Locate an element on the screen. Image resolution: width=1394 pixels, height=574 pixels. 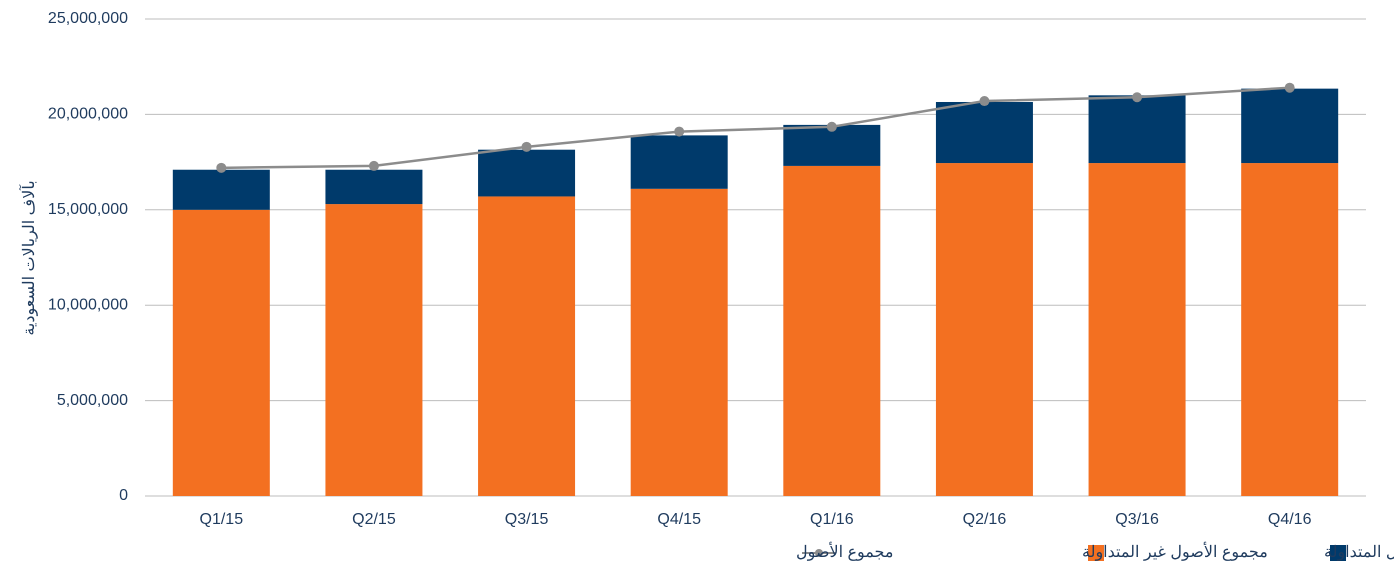
x-tick-label: Q2/16 is located at coordinates (985, 519).